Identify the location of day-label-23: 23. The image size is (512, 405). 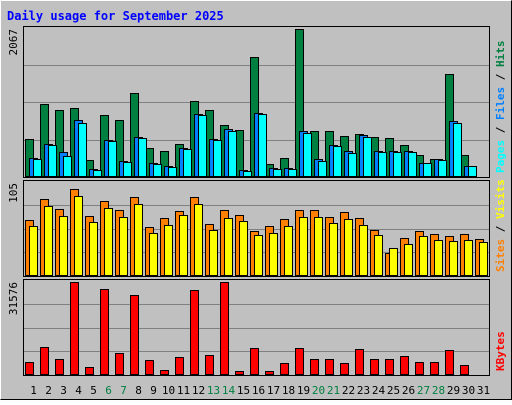
(363, 390).